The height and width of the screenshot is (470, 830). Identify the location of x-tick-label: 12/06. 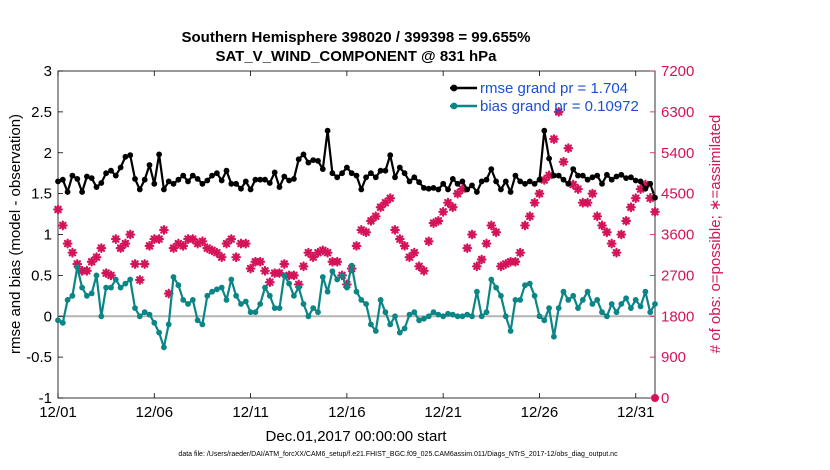
(155, 412).